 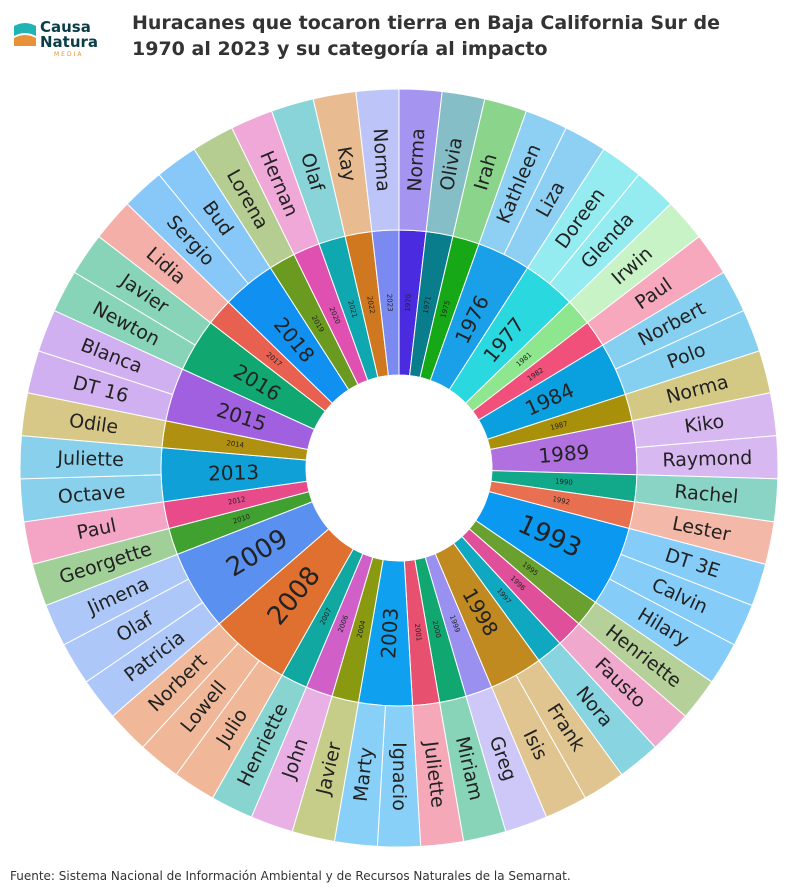 I want to click on segment-label: 1970, so click(x=408, y=303).